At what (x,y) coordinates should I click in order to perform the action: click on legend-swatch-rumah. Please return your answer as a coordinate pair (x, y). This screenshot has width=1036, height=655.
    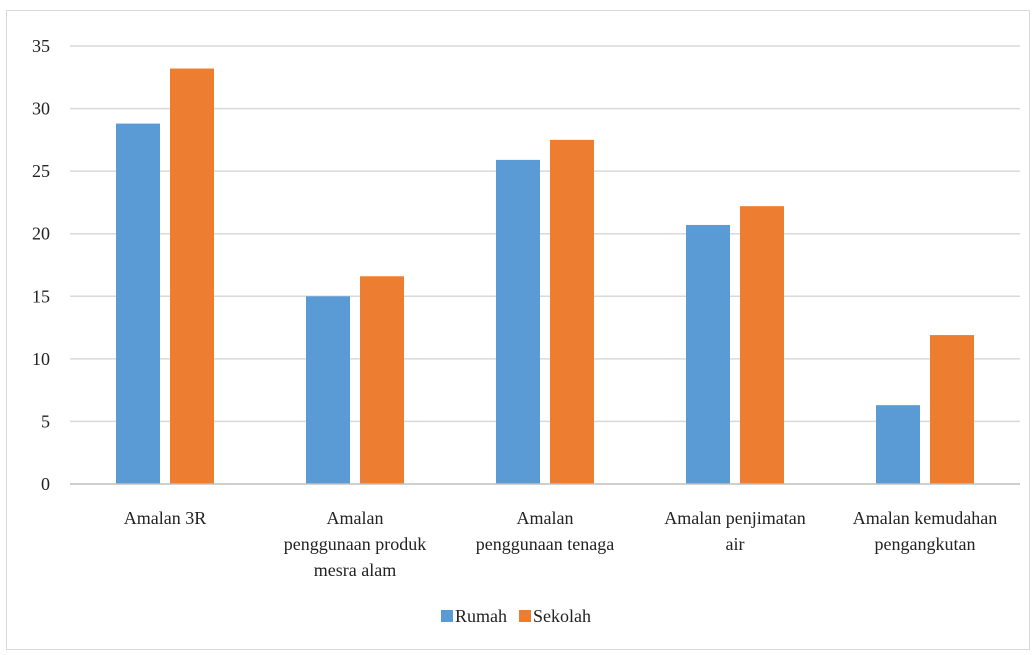
    Looking at the image, I should click on (447, 616).